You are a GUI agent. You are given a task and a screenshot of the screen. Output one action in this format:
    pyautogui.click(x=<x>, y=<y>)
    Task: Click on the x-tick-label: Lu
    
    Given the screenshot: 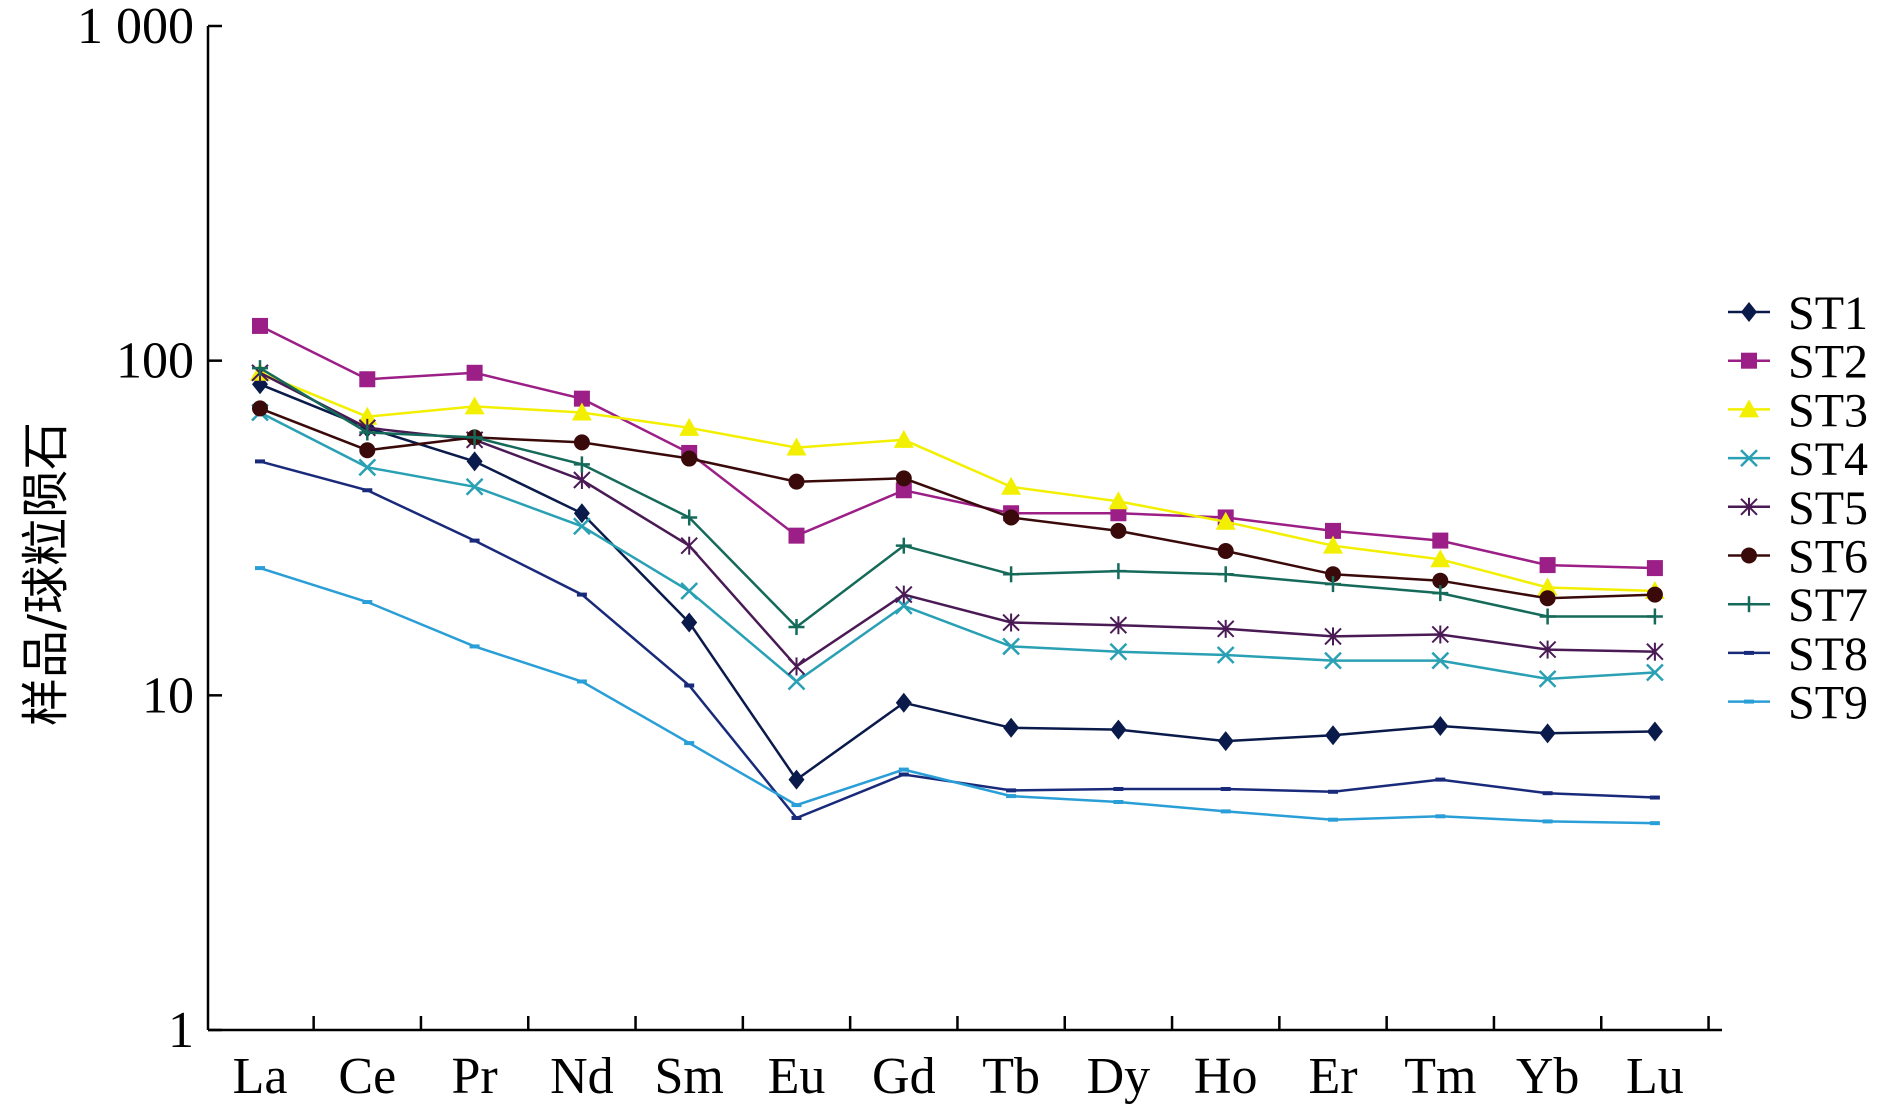 What is the action you would take?
    pyautogui.click(x=1655, y=1076)
    